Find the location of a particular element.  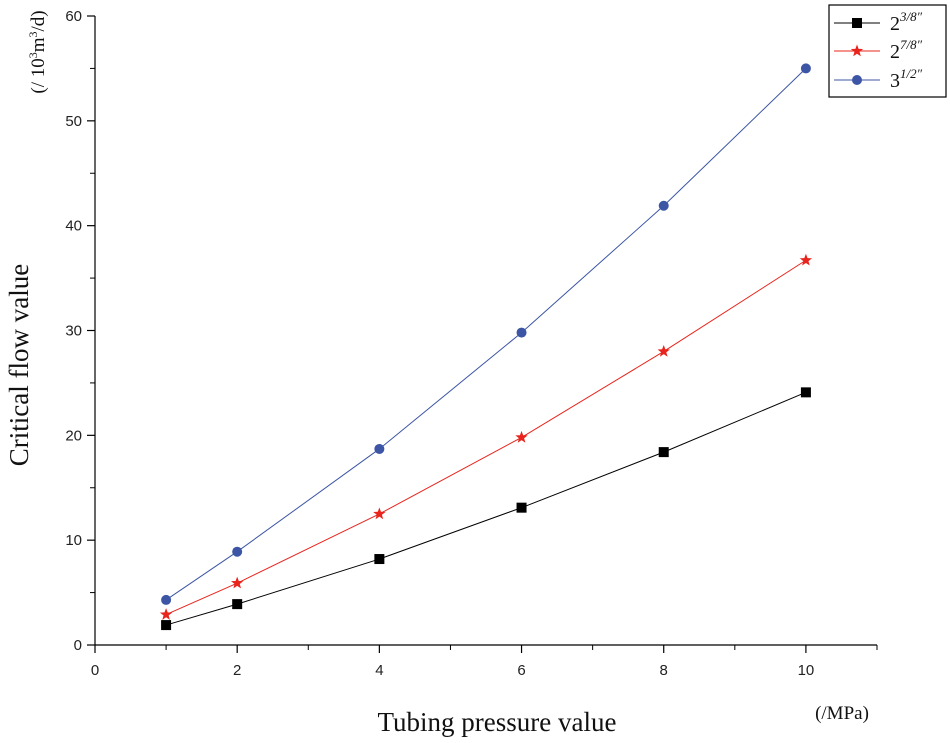

x-axis-title: Tubing pressure value is located at coordinates (497, 722).